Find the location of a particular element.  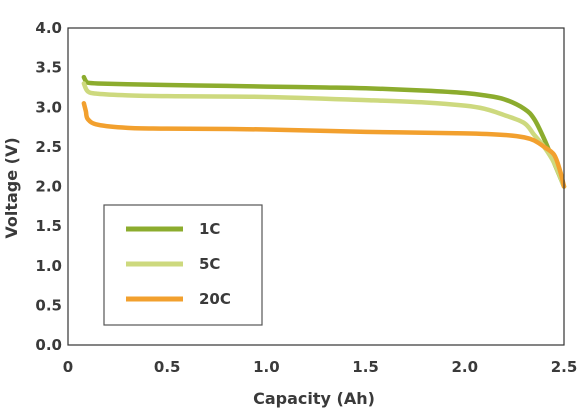

y-tick-labels: 0.0 0.5 1.0 1.5 2.0 2.5 3.0 3.5 4.0 is located at coordinates (48, 186).